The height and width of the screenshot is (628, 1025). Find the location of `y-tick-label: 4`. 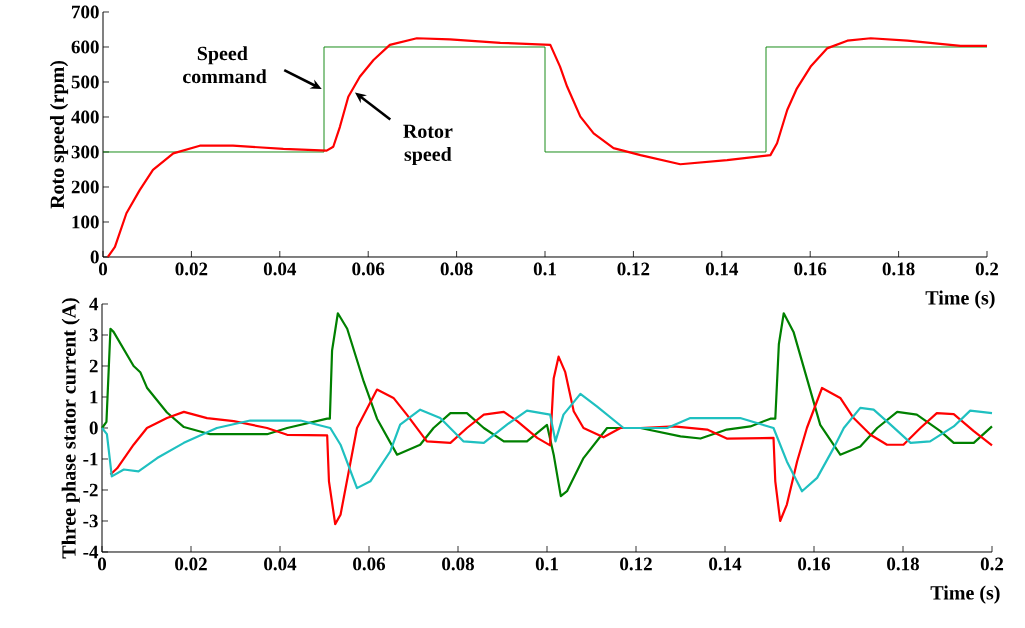

y-tick-label: 4 is located at coordinates (94, 304).